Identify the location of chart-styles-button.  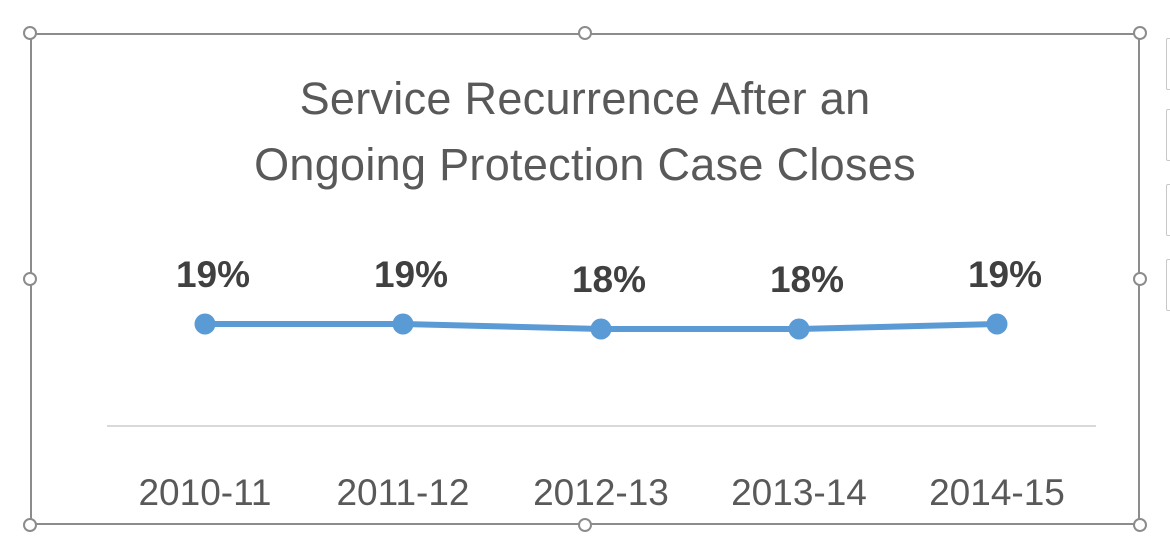
(1168, 135).